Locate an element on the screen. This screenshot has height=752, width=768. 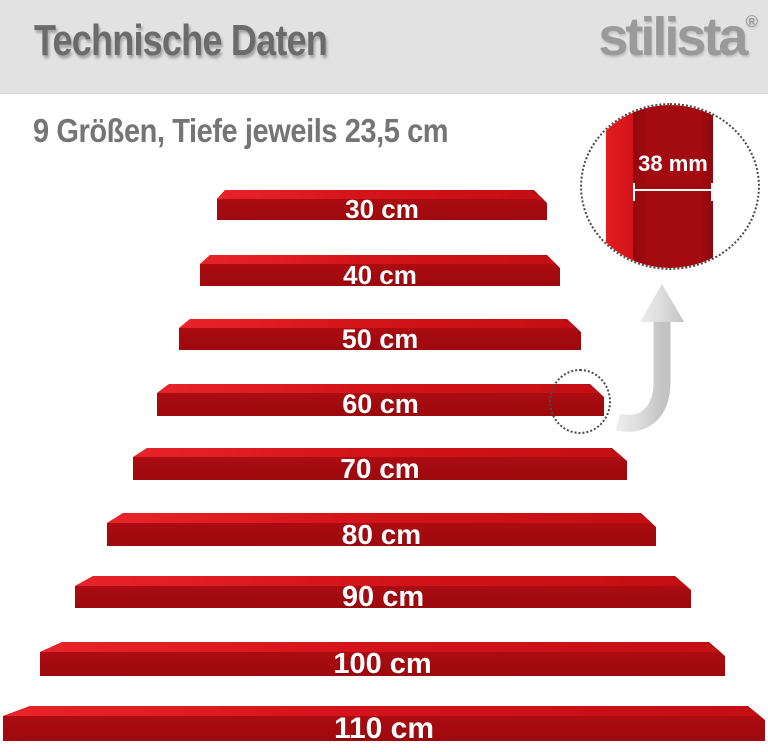
shelf-80cm: 80 cm is located at coordinates (381, 529).